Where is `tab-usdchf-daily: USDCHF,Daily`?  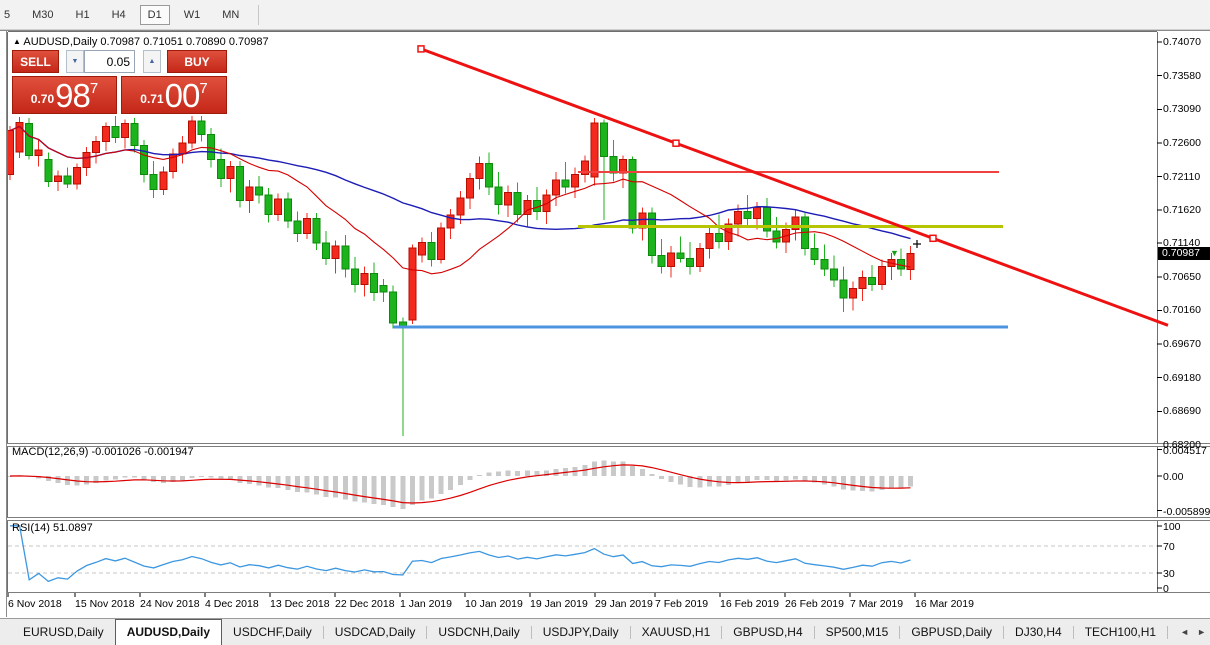 tab-usdchf-daily: USDCHF,Daily is located at coordinates (272, 632).